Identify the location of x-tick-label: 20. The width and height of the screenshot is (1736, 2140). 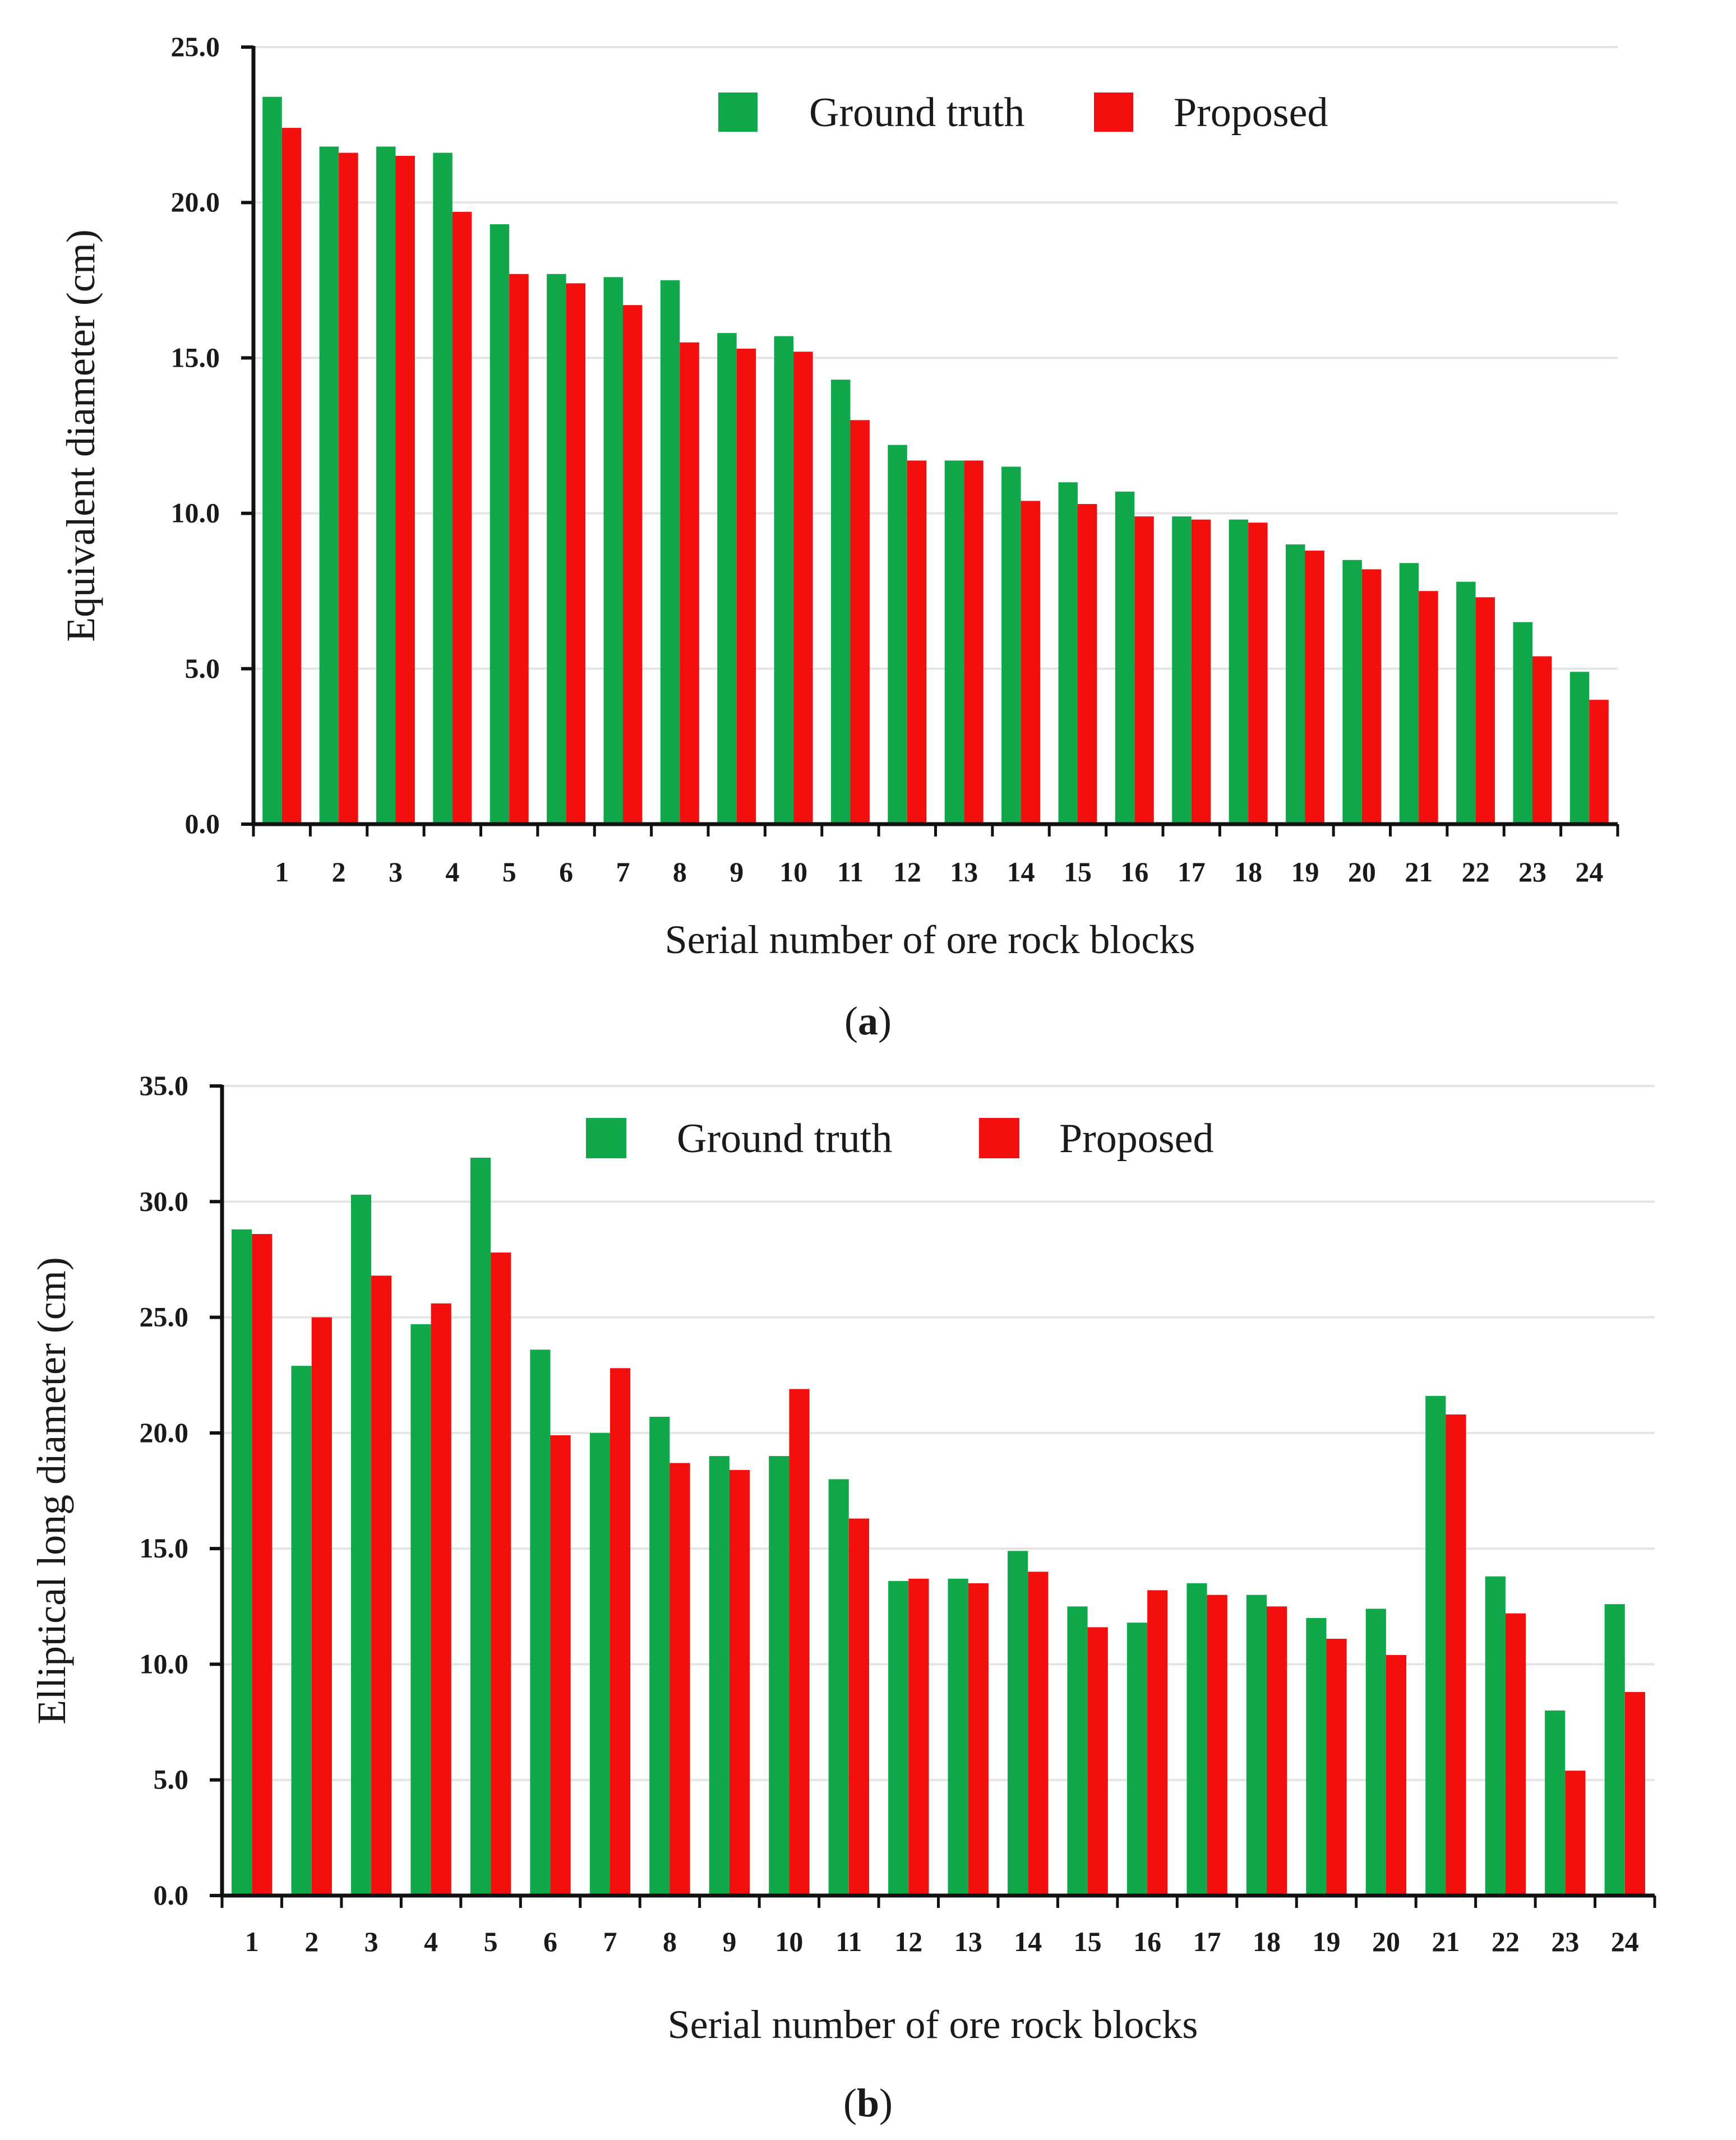
(1362, 872).